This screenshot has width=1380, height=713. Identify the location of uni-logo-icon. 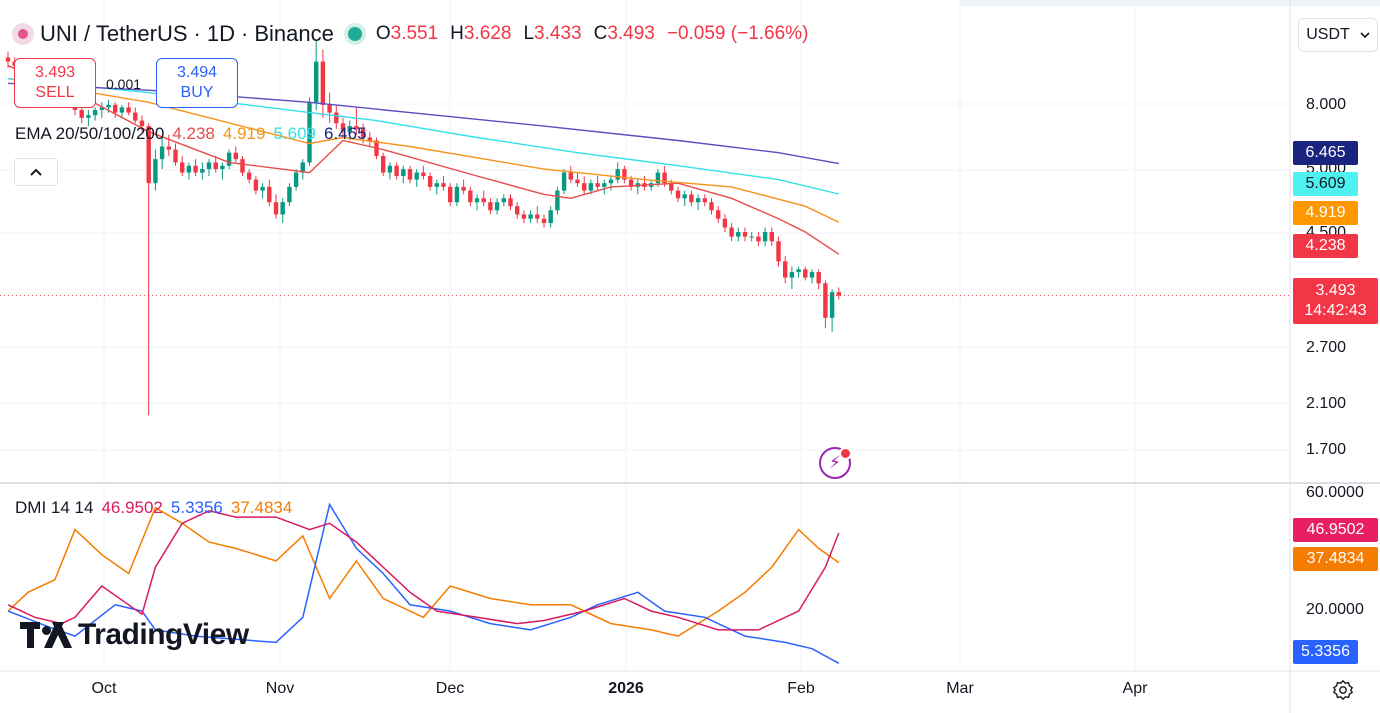
(23, 34).